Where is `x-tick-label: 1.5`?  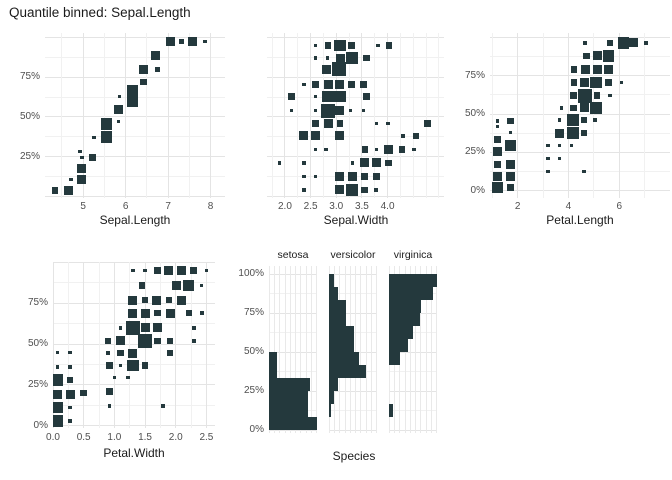
x-tick-label: 1.5 is located at coordinates (145, 437).